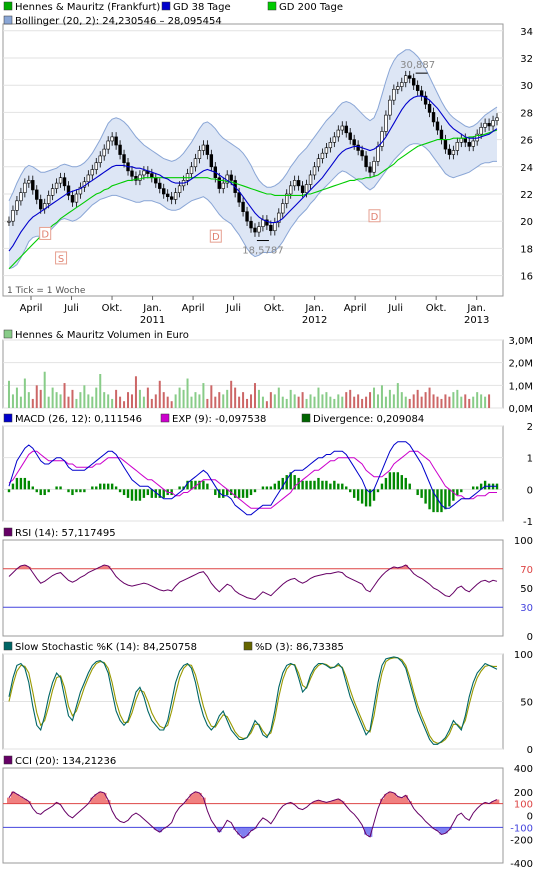  Describe the element at coordinates (87, 7) in the screenshot. I see `price-legend-label: Hennes & Mauritz (Frankfurt)` at that location.